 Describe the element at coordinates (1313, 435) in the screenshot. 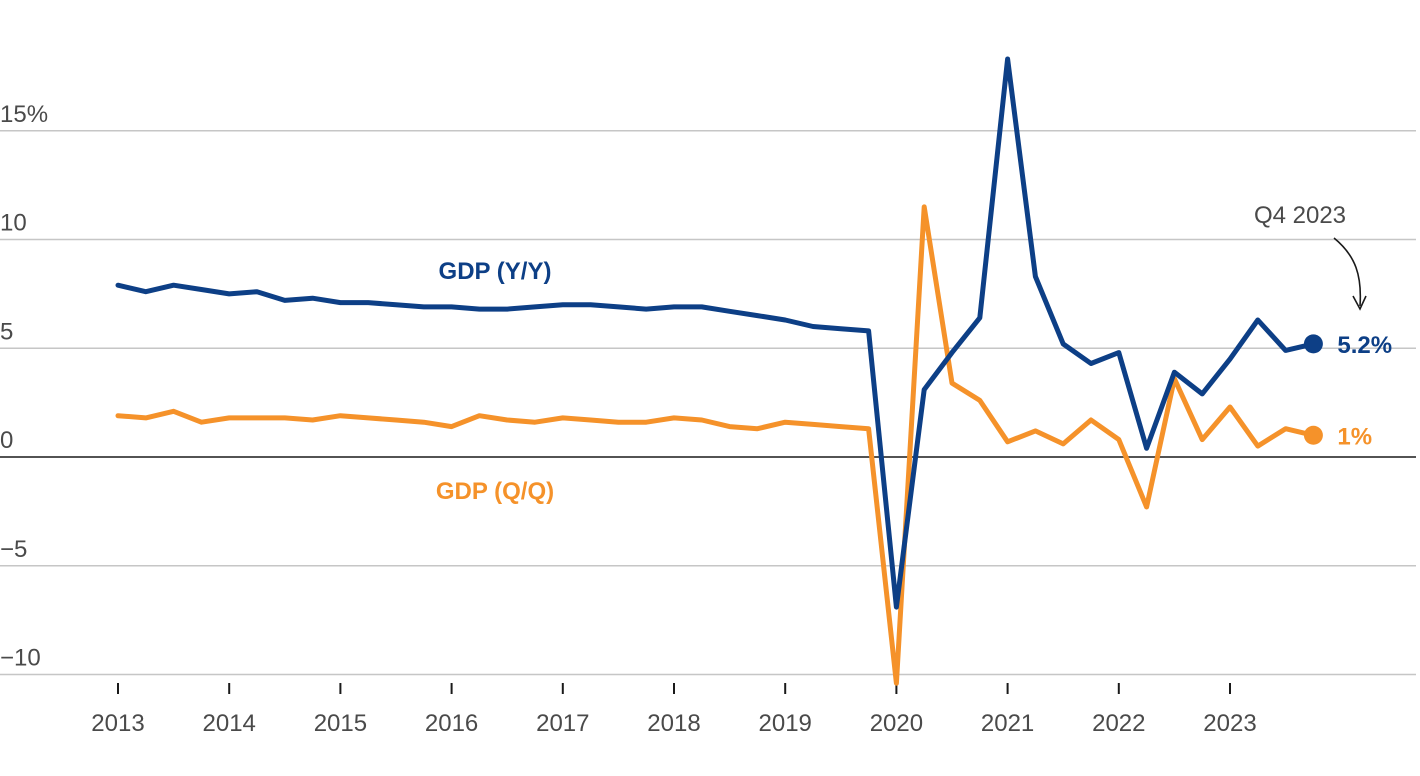

I see `end-marker-qq` at that location.